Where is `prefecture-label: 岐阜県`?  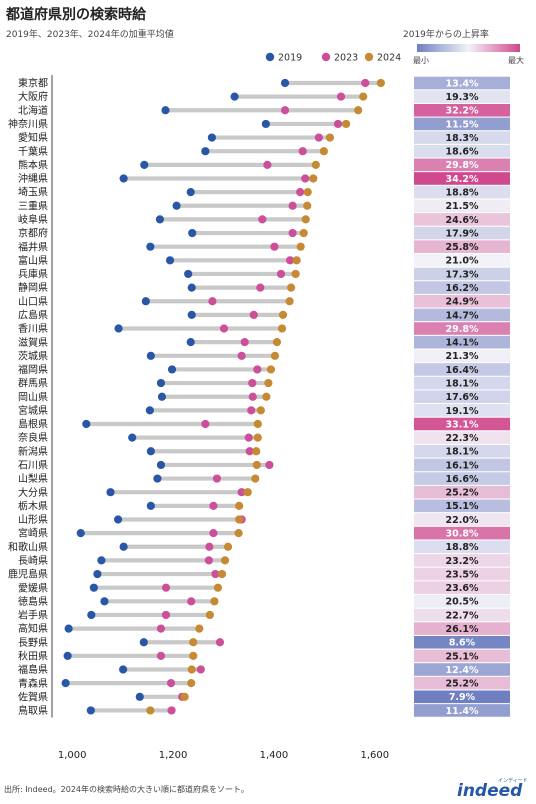
prefecture-label: 岐阜県 is located at coordinates (33, 219).